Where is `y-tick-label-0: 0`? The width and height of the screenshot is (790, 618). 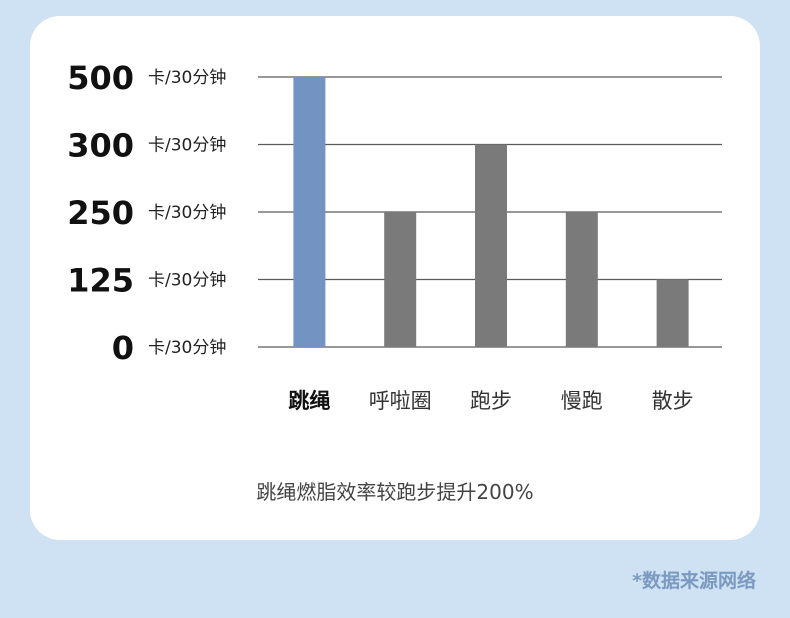
y-tick-label-0: 0 is located at coordinates (123, 348).